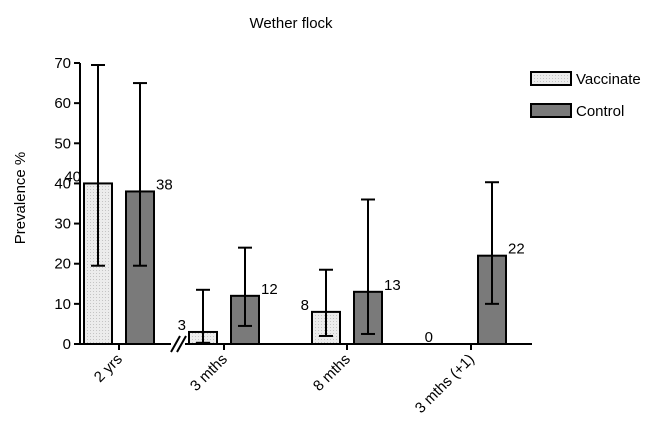 The image size is (665, 433). I want to click on data-label-control-0: 38, so click(164, 184).